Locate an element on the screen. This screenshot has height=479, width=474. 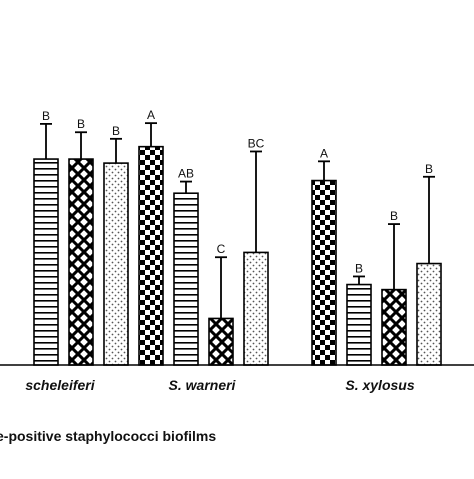
significance-letter: BC is located at coordinates (256, 143).